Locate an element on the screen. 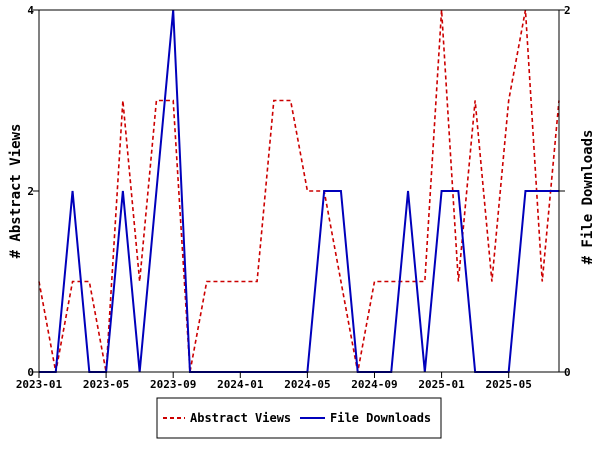 The width and height of the screenshot is (600, 450). x-tick-label: 2023-09 is located at coordinates (173, 384).